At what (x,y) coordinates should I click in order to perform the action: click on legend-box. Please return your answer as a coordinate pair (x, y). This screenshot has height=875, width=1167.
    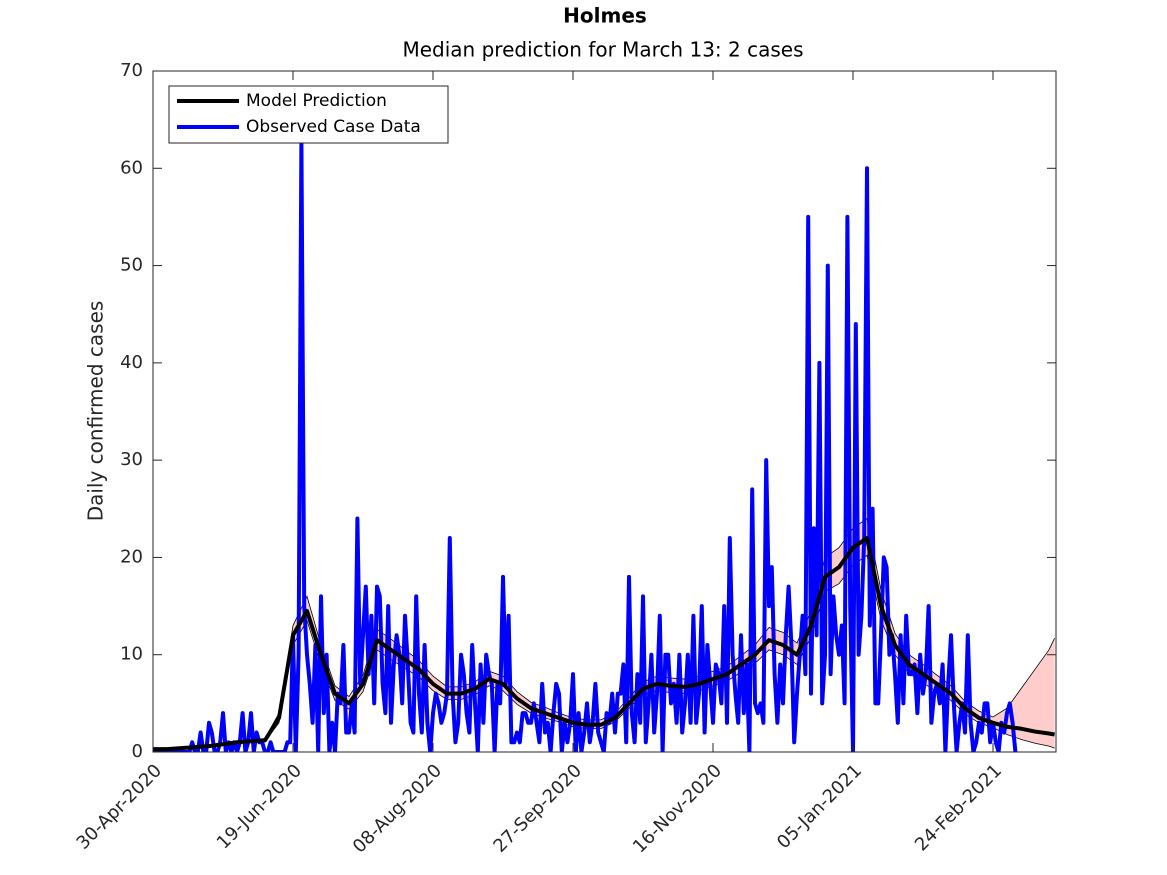
    Looking at the image, I should click on (308, 114).